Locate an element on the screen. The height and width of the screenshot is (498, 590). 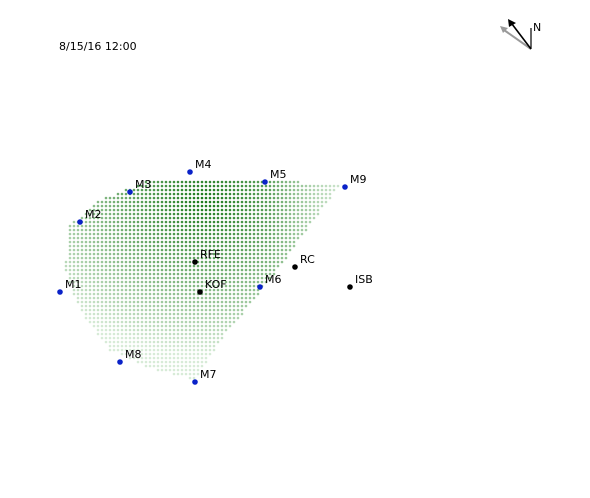
station-rc: RC is located at coordinates (303, 261).